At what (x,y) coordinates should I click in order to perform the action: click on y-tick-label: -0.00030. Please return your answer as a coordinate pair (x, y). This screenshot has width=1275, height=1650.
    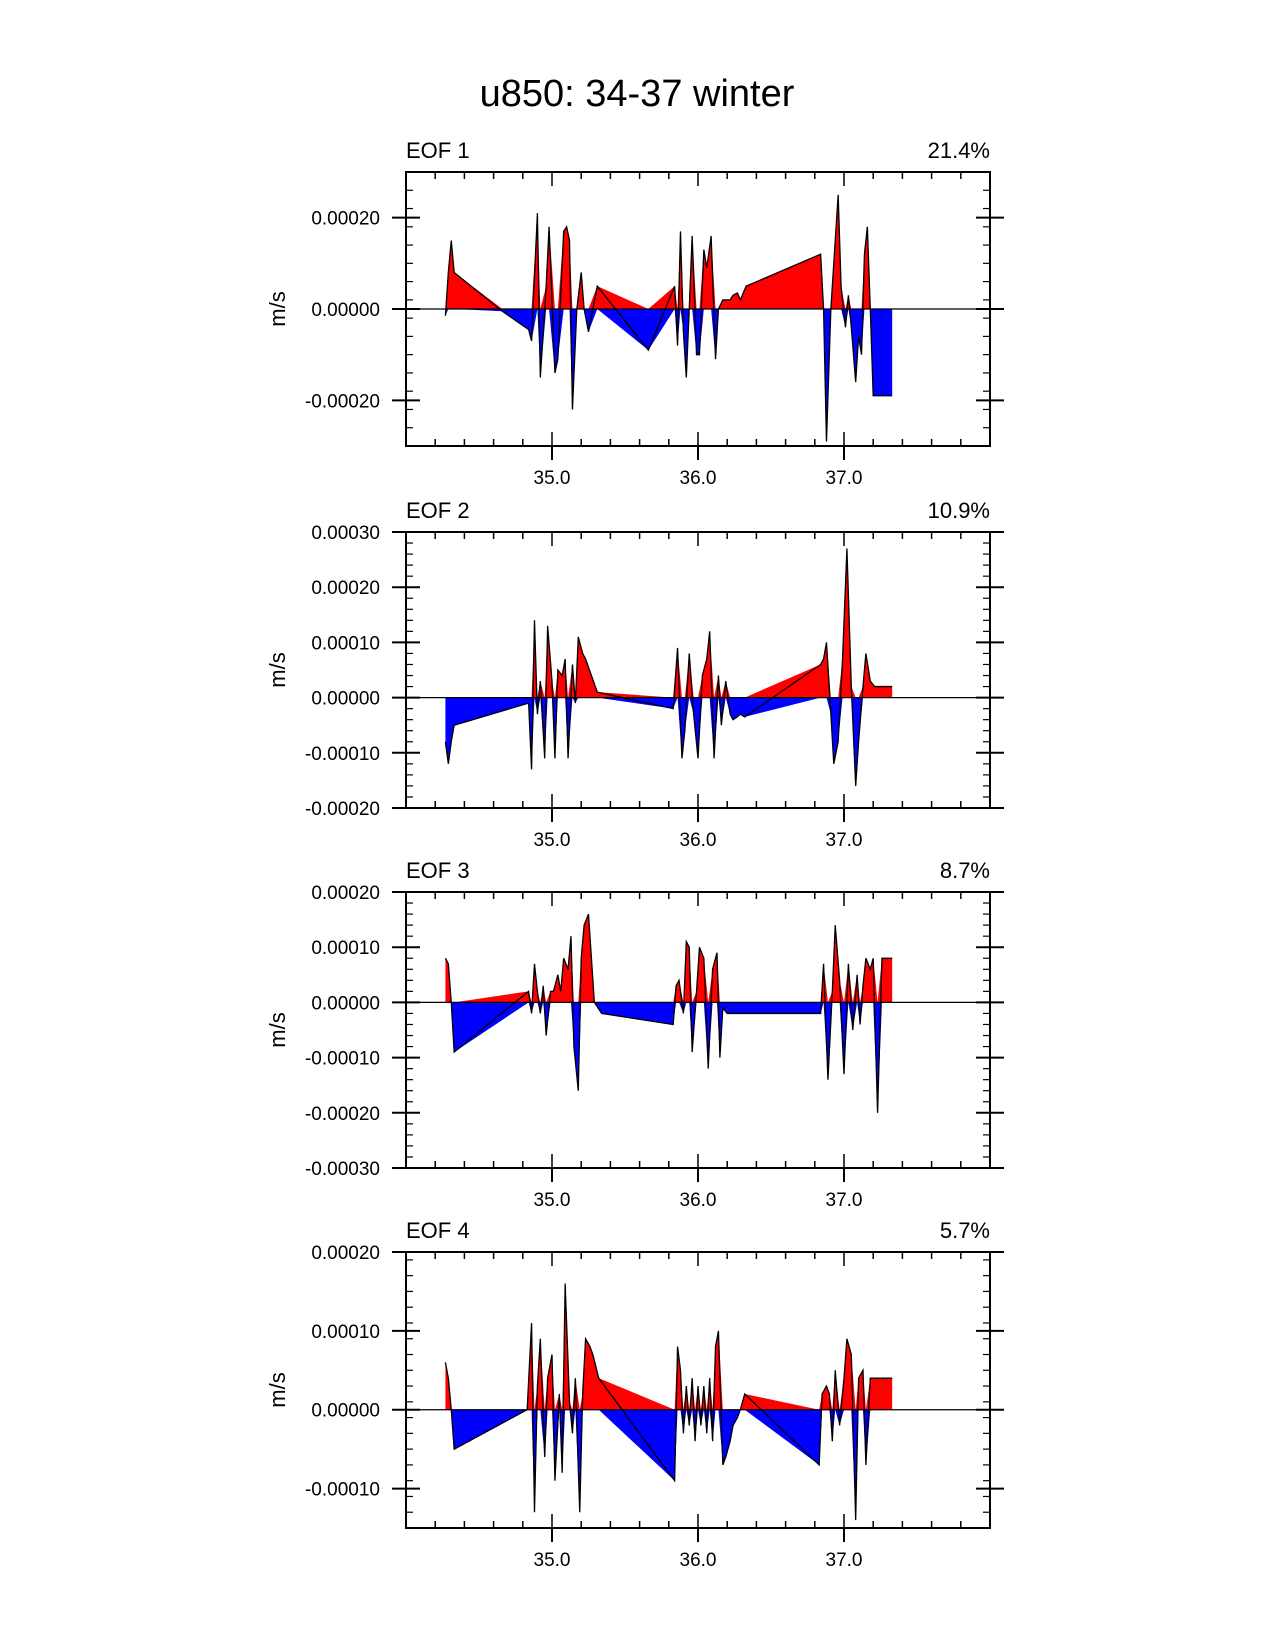
    Looking at the image, I should click on (342, 1169).